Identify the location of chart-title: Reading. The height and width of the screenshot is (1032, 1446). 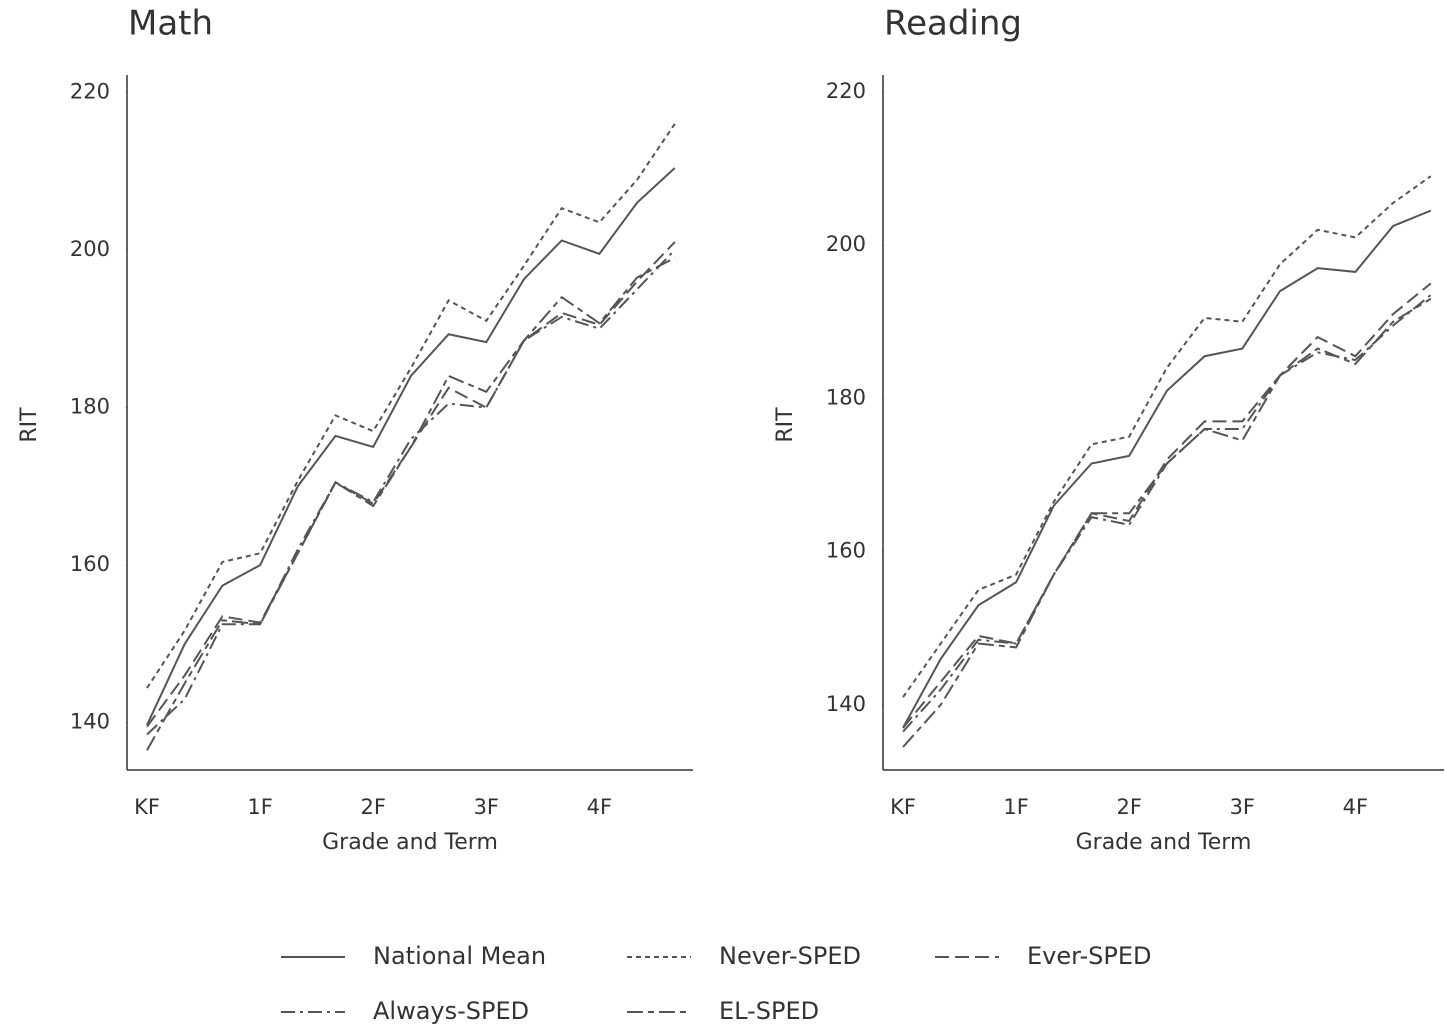
(953, 24).